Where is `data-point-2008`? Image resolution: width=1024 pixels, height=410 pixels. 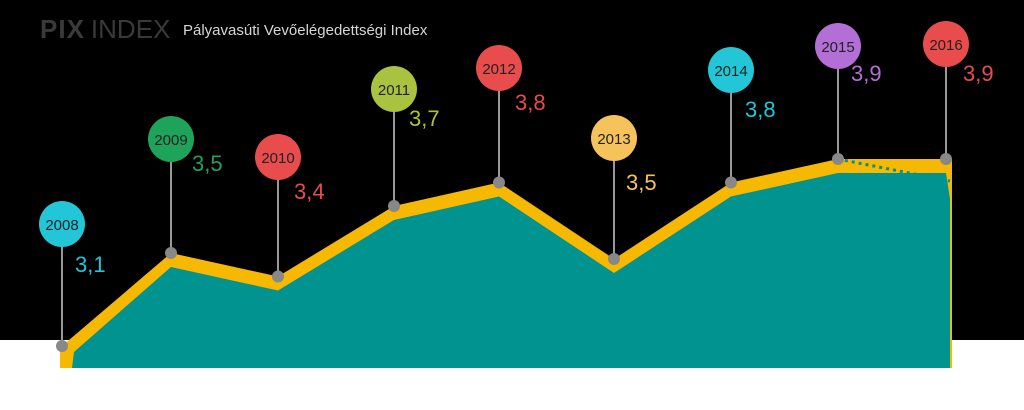
data-point-2008 is located at coordinates (62, 346).